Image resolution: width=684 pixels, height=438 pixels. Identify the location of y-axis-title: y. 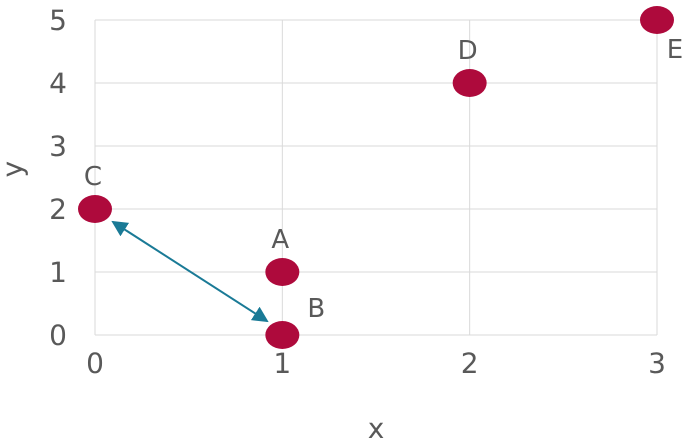
(14, 169).